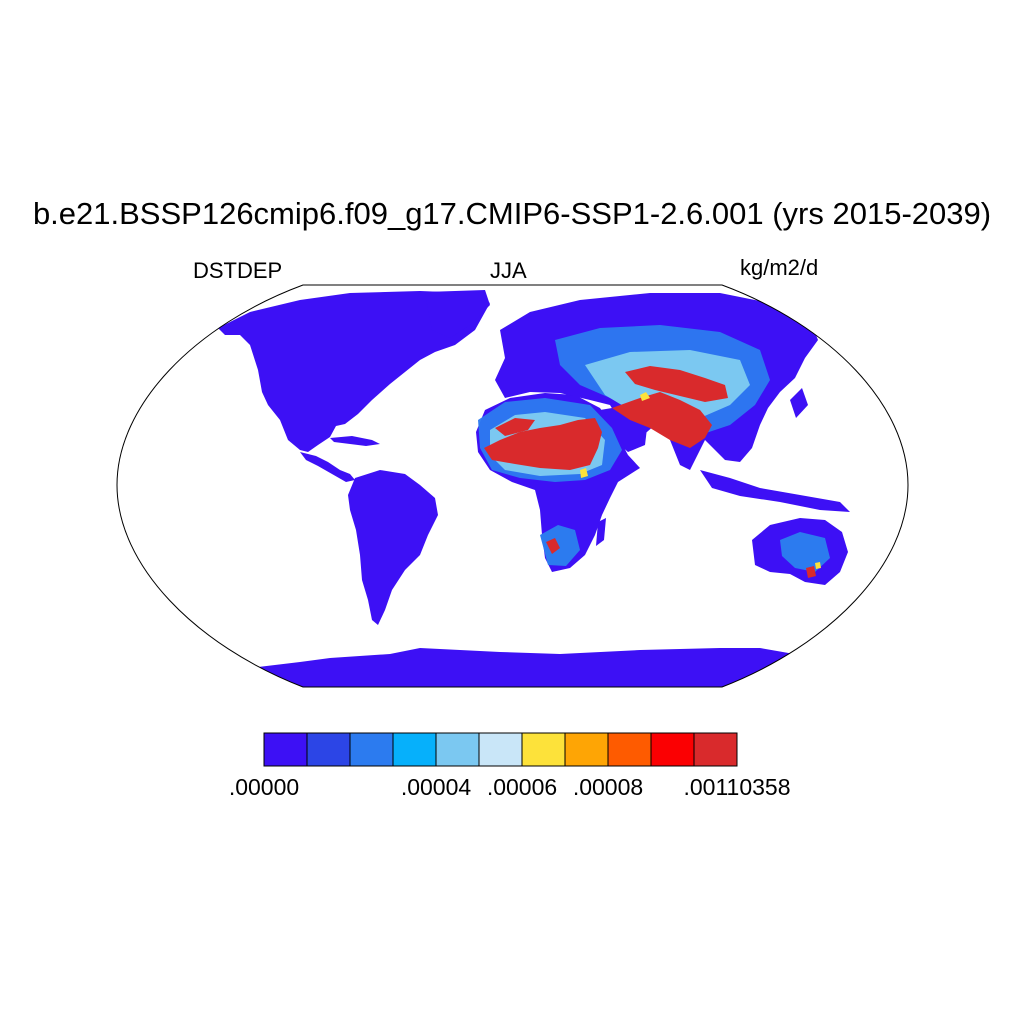 The width and height of the screenshot is (1024, 1024). What do you see at coordinates (510, 667) in the screenshot?
I see `antarctica-landmass` at bounding box center [510, 667].